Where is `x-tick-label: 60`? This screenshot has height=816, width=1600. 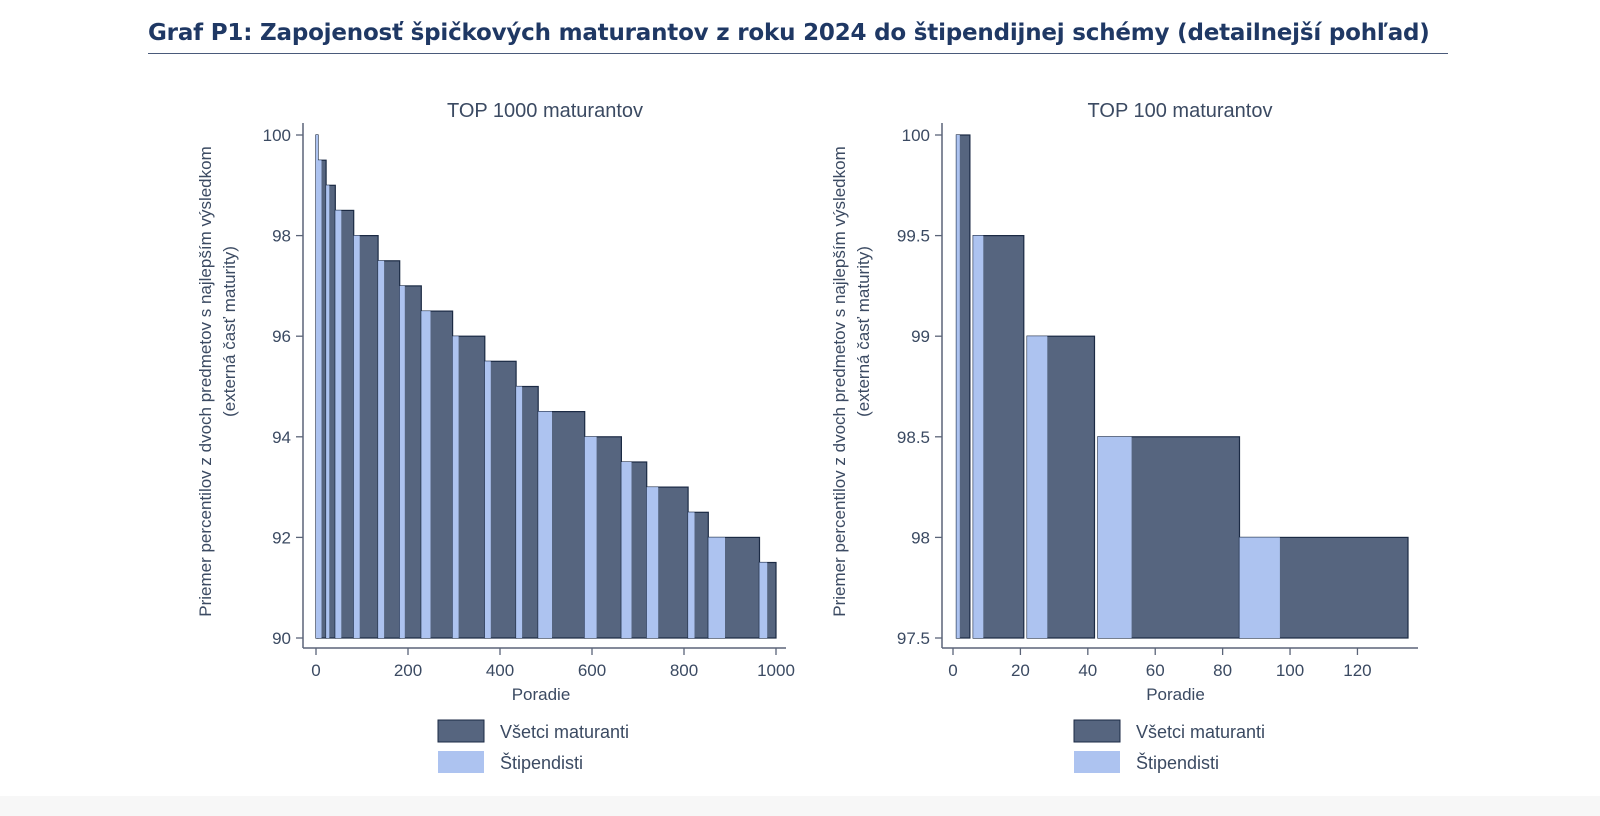
x-tick-label: 60 is located at coordinates (1155, 670).